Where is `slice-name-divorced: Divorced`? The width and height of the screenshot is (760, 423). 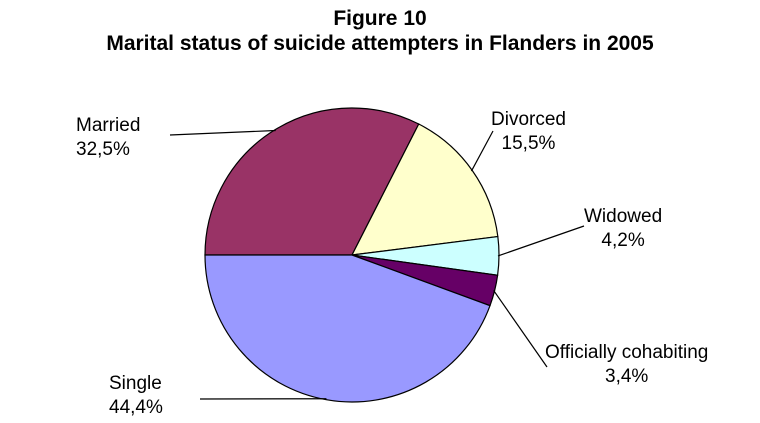 slice-name-divorced: Divorced is located at coordinates (528, 119).